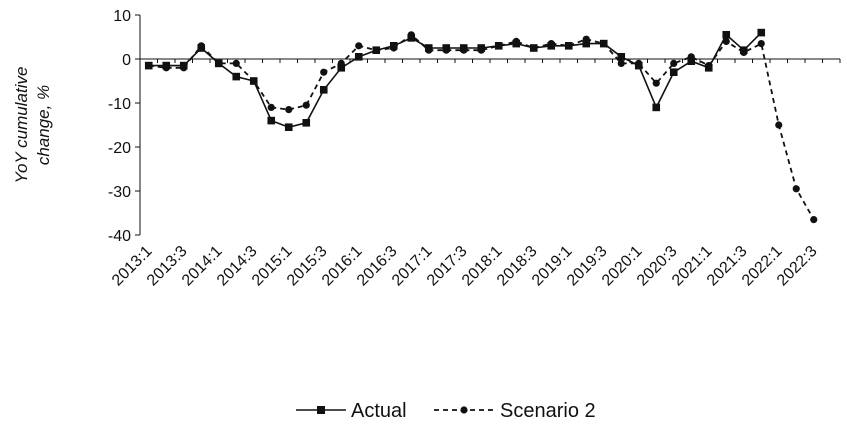  I want to click on legend-marker-actual, so click(321, 410).